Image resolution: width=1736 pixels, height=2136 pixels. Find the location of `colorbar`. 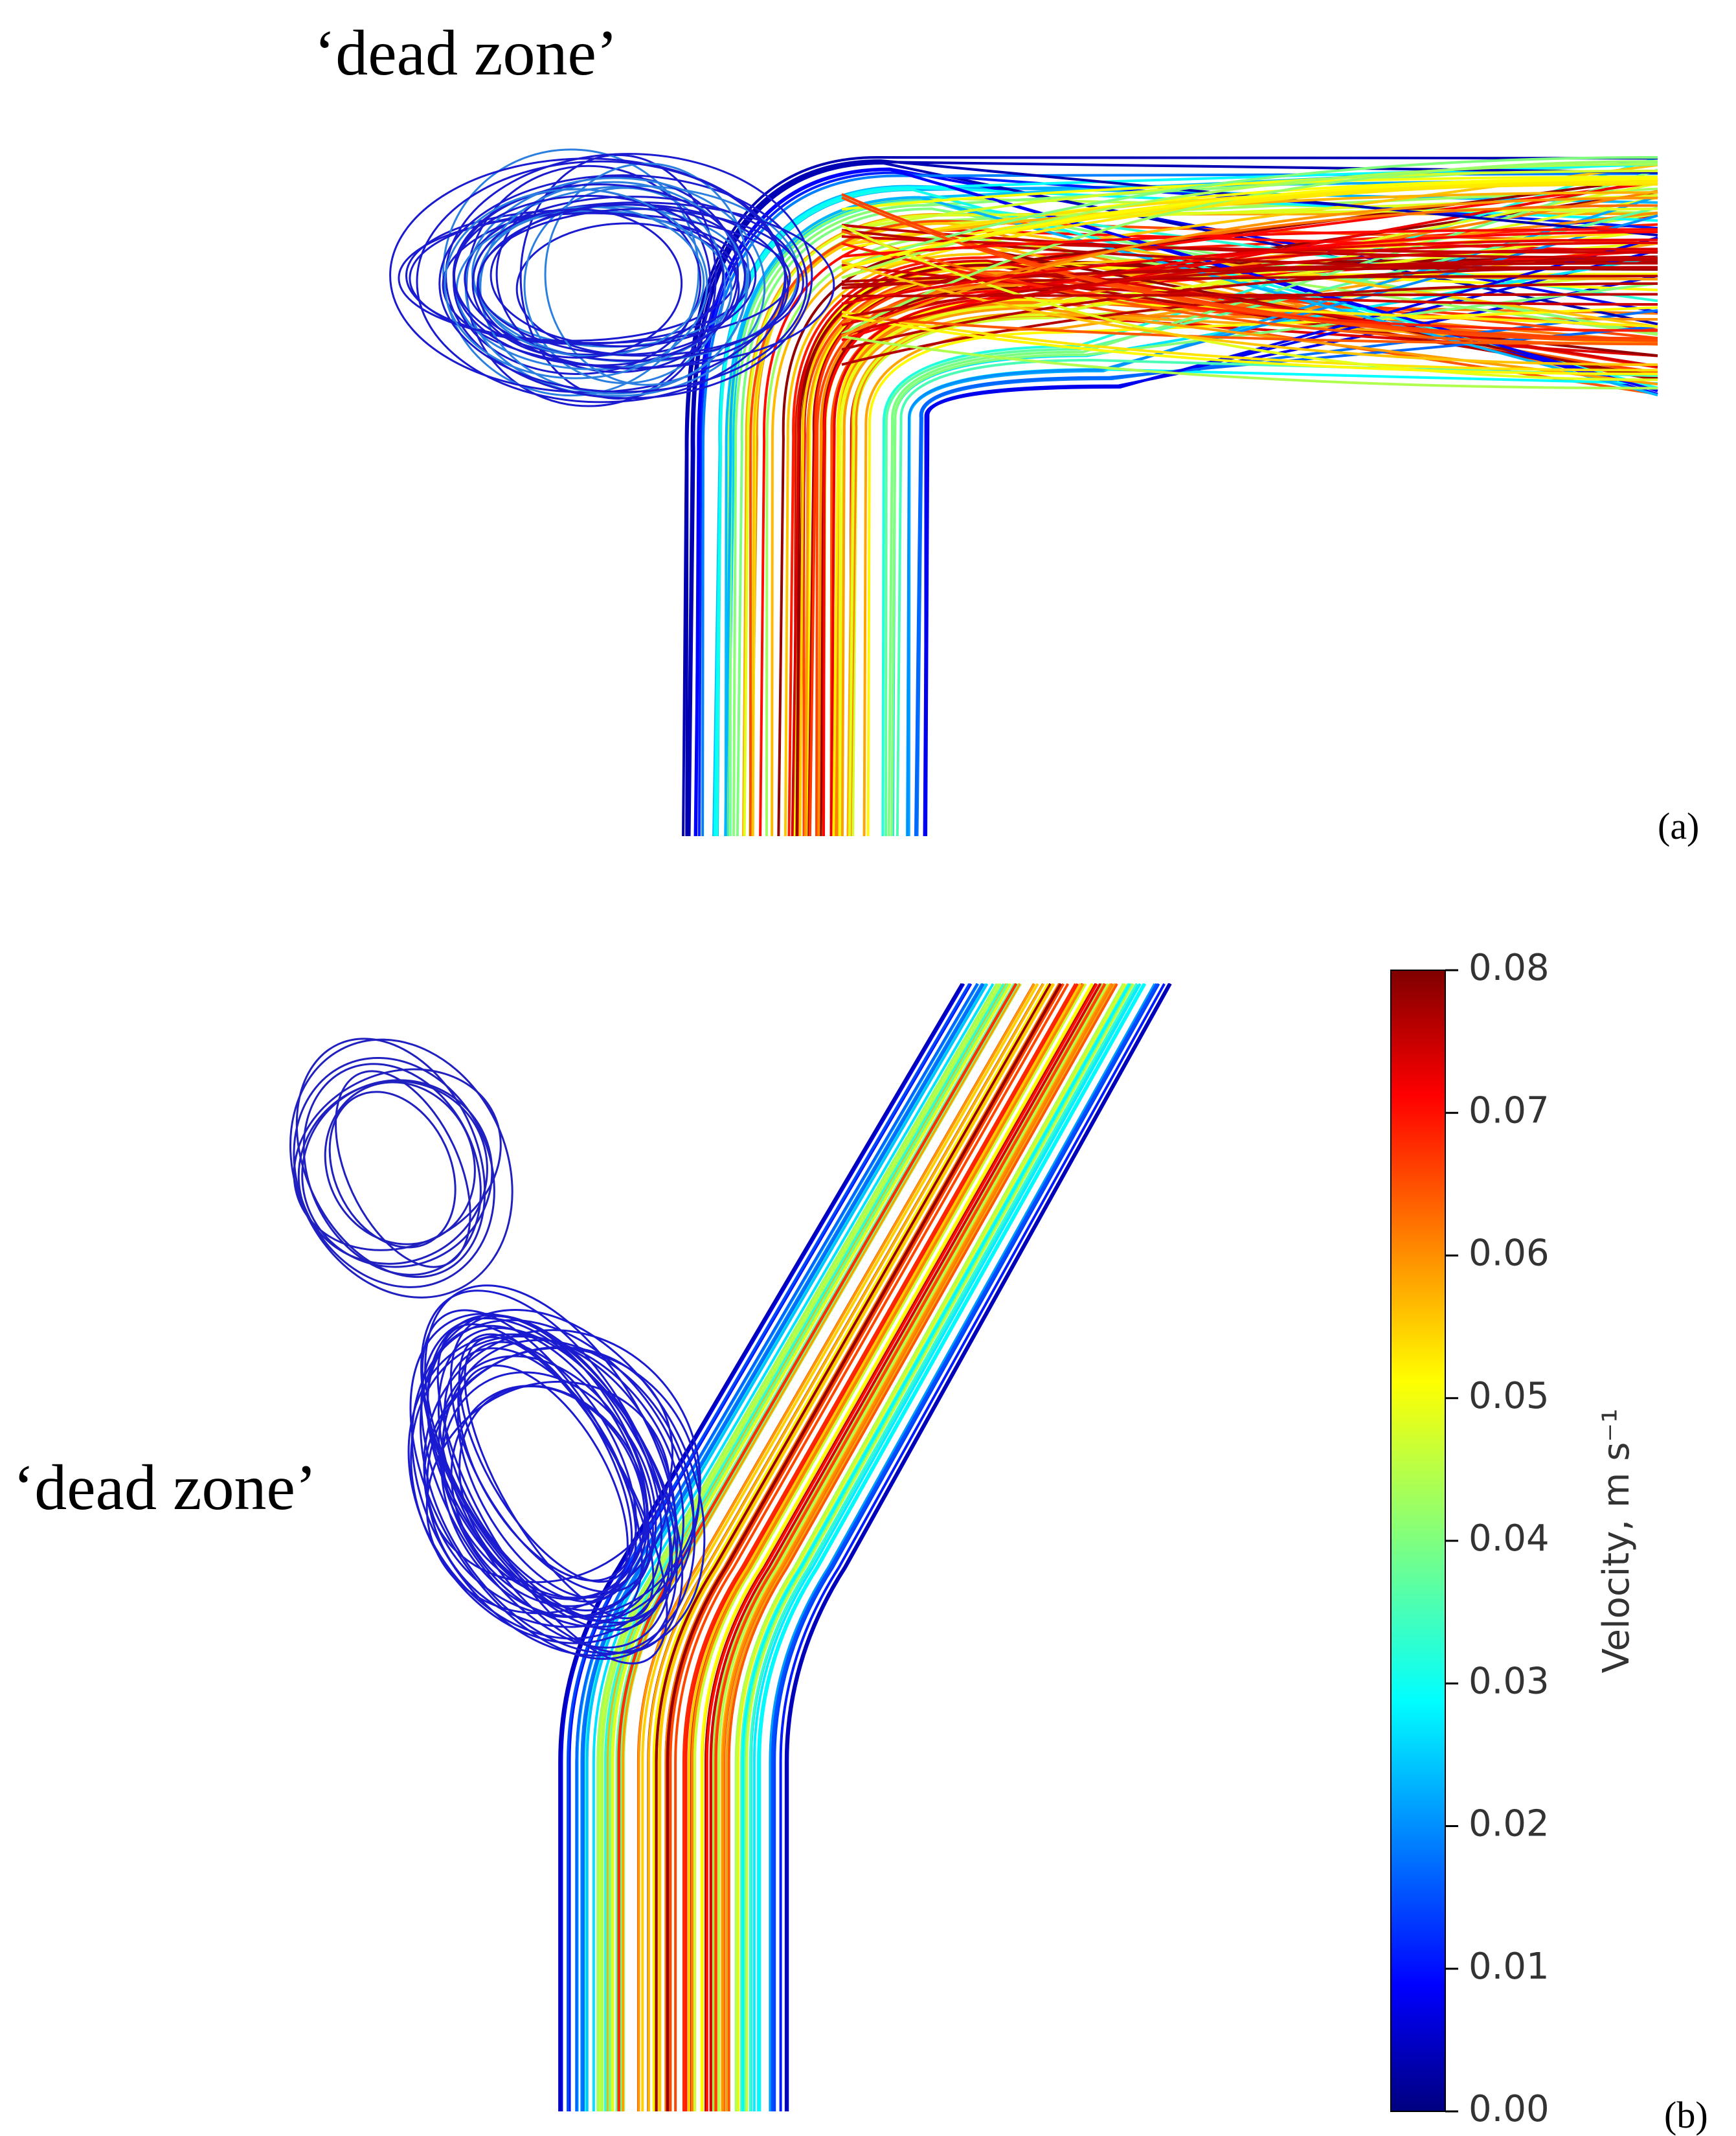

colorbar is located at coordinates (1418, 1541).